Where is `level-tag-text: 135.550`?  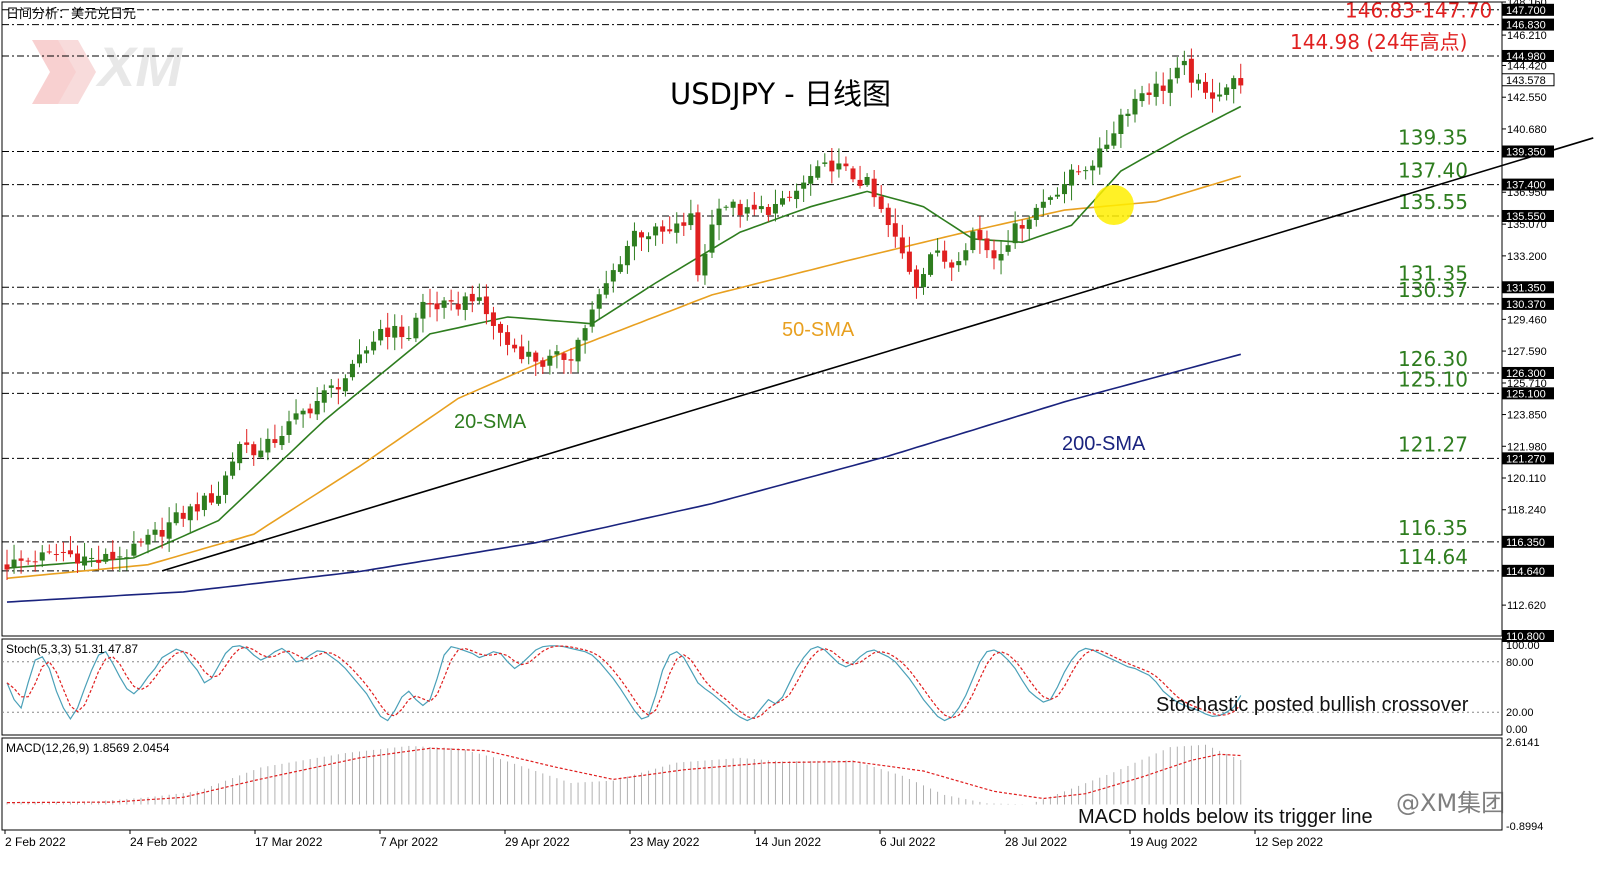 level-tag-text: 135.550 is located at coordinates (1526, 217).